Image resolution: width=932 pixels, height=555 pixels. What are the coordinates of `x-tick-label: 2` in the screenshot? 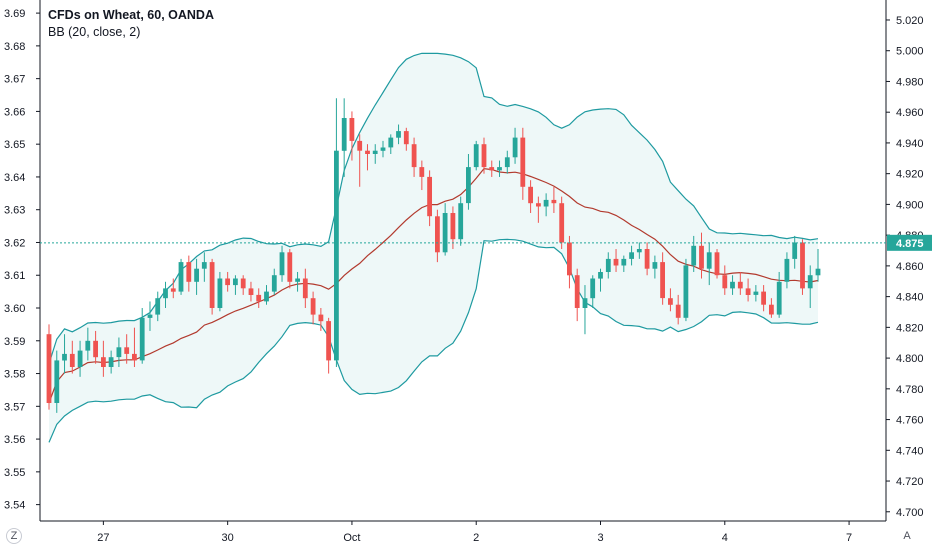 It's located at (476, 538).